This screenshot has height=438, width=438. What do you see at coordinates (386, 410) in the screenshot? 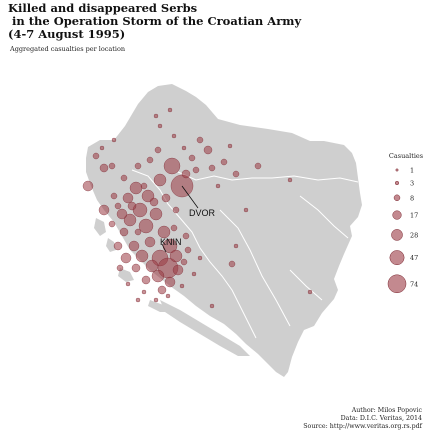
I see `credit-author: Author: Milos Popovic` at bounding box center [386, 410].